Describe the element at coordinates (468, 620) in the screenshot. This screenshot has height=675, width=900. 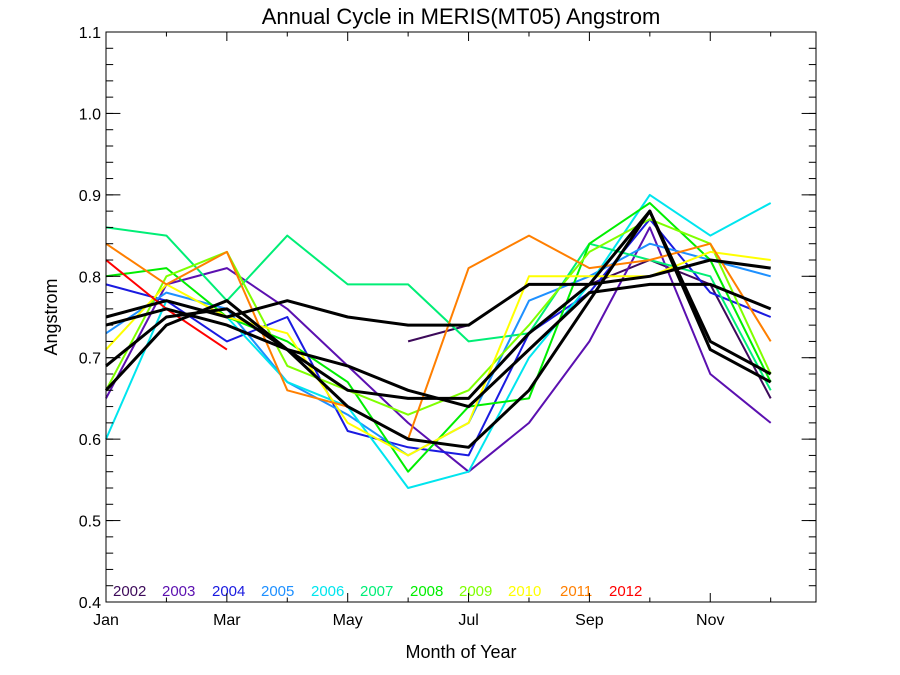
I see `x-tick-label: Jul` at that location.